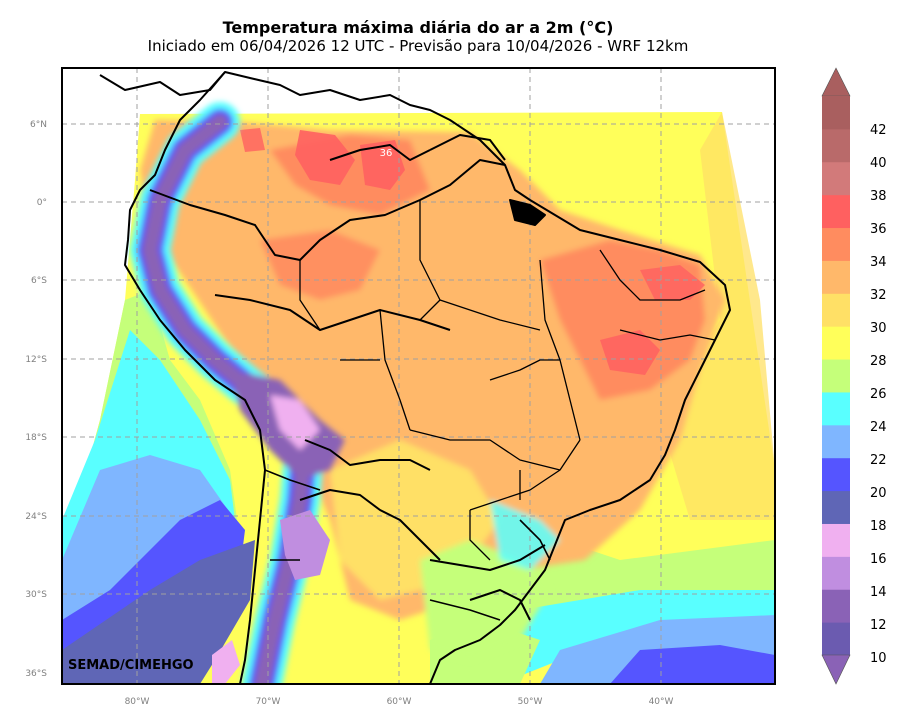 Image resolution: width=906 pixels, height=727 pixels. Describe the element at coordinates (878, 295) in the screenshot. I see `colorbar-tick-label: 32` at that location.